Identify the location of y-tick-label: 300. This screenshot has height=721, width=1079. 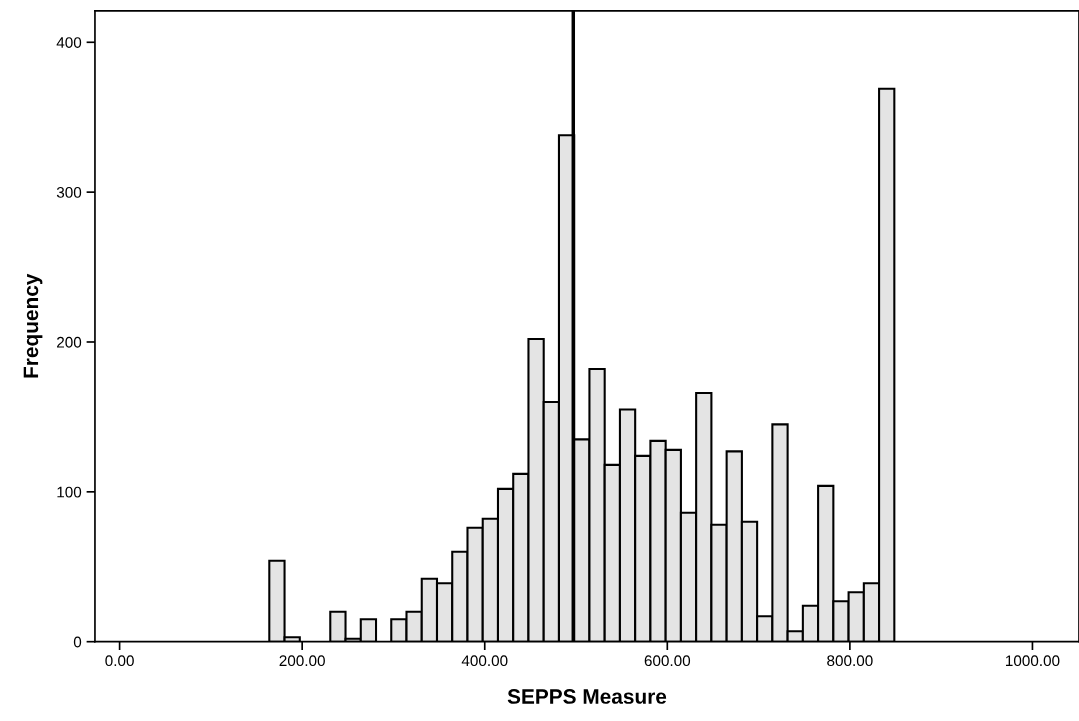
(69, 192).